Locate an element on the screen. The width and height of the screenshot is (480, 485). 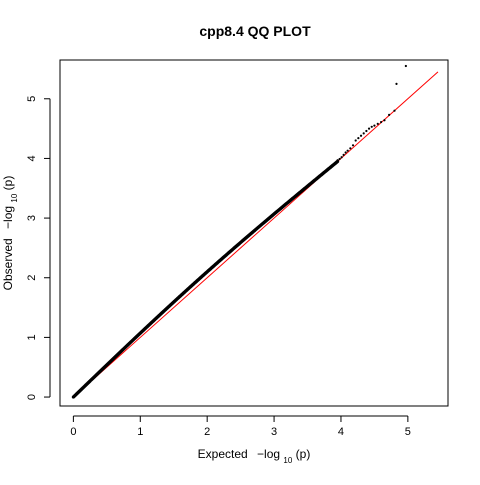
x-tick-label: 2 is located at coordinates (207, 432).